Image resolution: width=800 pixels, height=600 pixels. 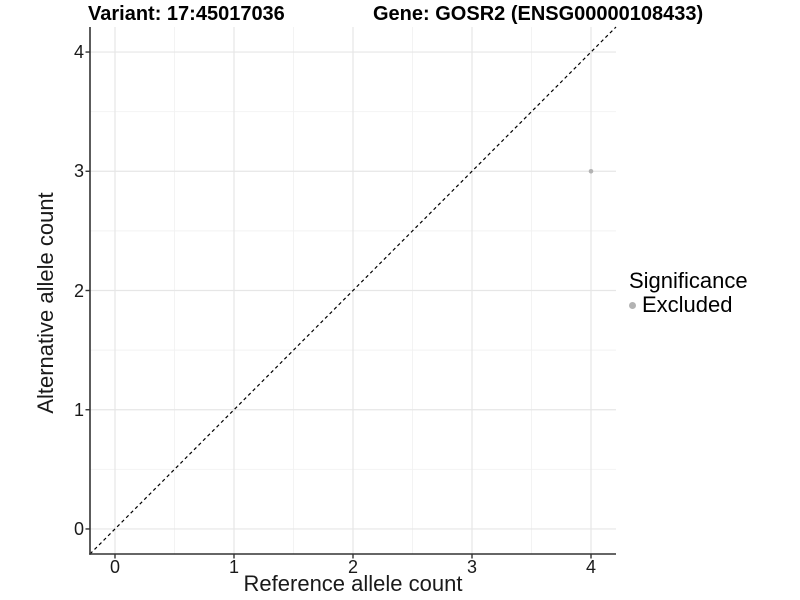 What do you see at coordinates (78, 52) in the screenshot?
I see `y-tick-label: 4` at bounding box center [78, 52].